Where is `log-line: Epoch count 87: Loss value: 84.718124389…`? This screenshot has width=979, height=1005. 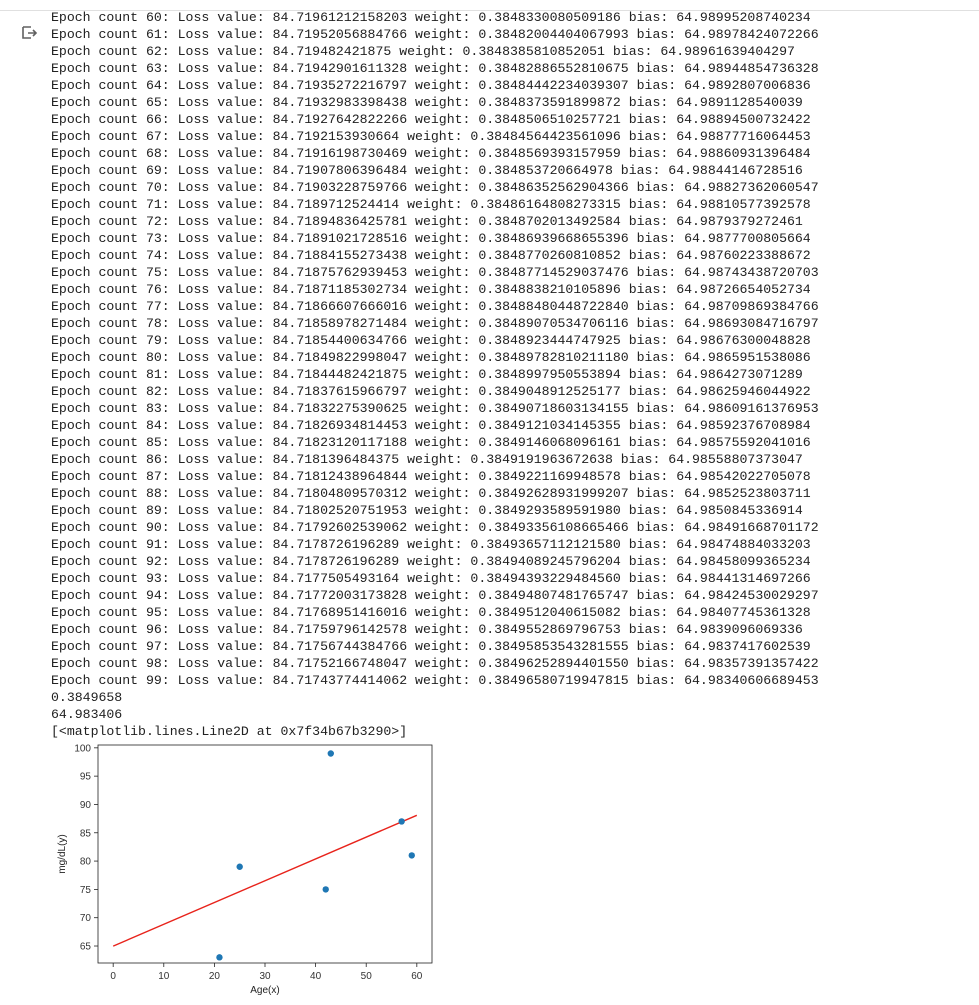 log-line: Epoch count 87: Loss value: 84.718124389… is located at coordinates (431, 476).